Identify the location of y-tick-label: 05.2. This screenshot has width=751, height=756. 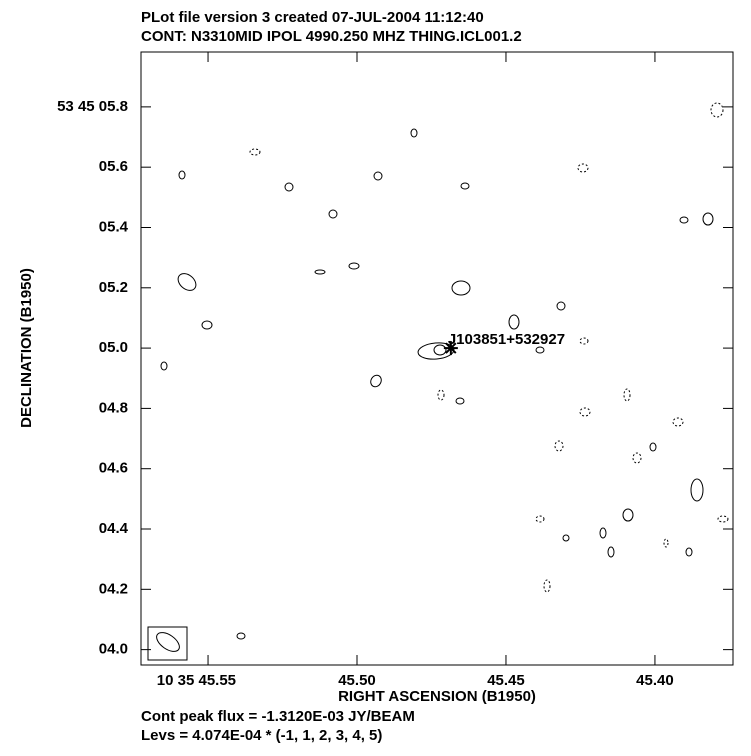
(113, 287).